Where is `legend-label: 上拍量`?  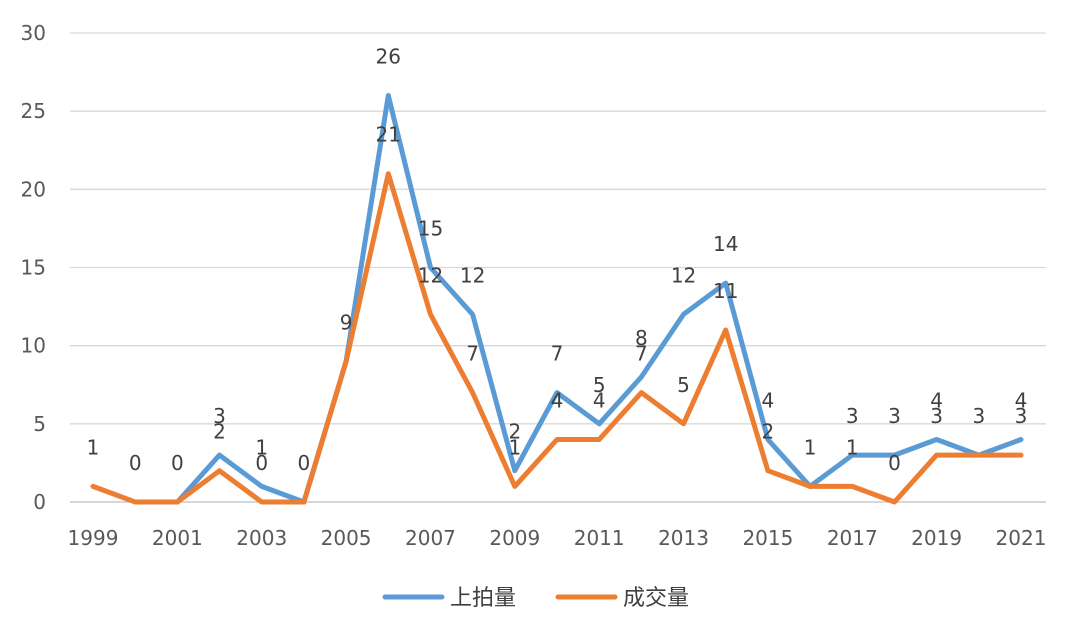 legend-label: 上拍量 is located at coordinates (483, 598).